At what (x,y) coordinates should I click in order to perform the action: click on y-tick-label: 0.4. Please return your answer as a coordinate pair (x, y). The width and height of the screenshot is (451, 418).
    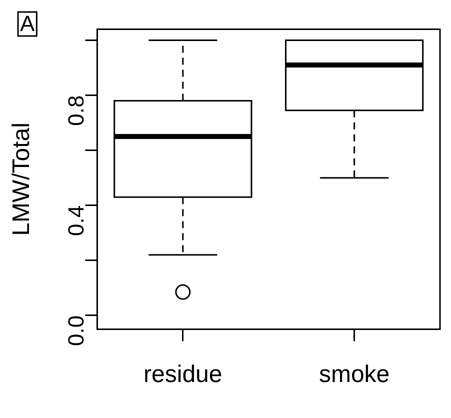
    Looking at the image, I should click on (75, 220).